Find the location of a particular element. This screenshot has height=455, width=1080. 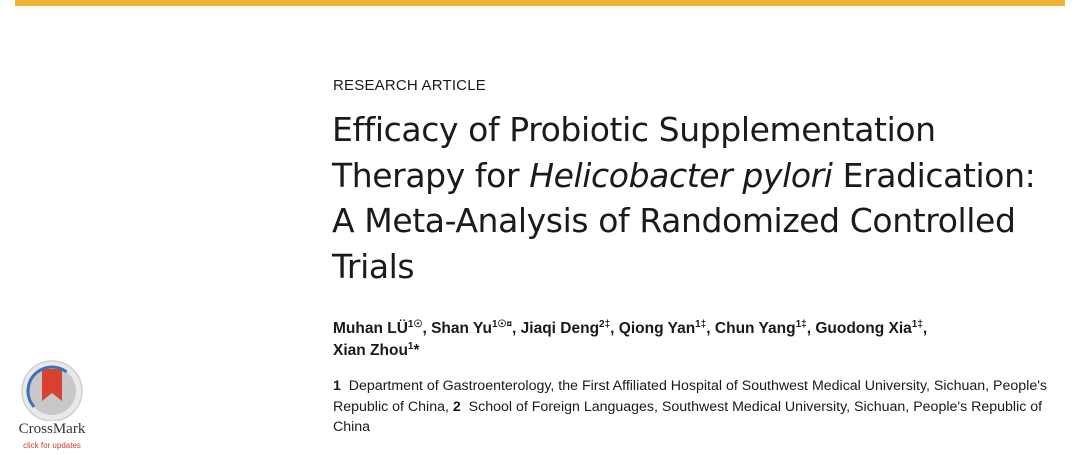

crossmark-sublabel: click for updates is located at coordinates (52, 445).